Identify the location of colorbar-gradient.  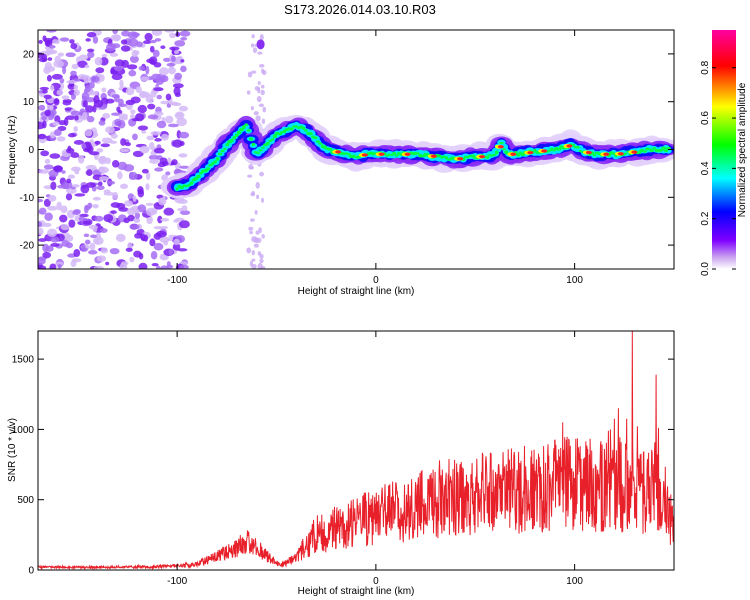
(724, 149).